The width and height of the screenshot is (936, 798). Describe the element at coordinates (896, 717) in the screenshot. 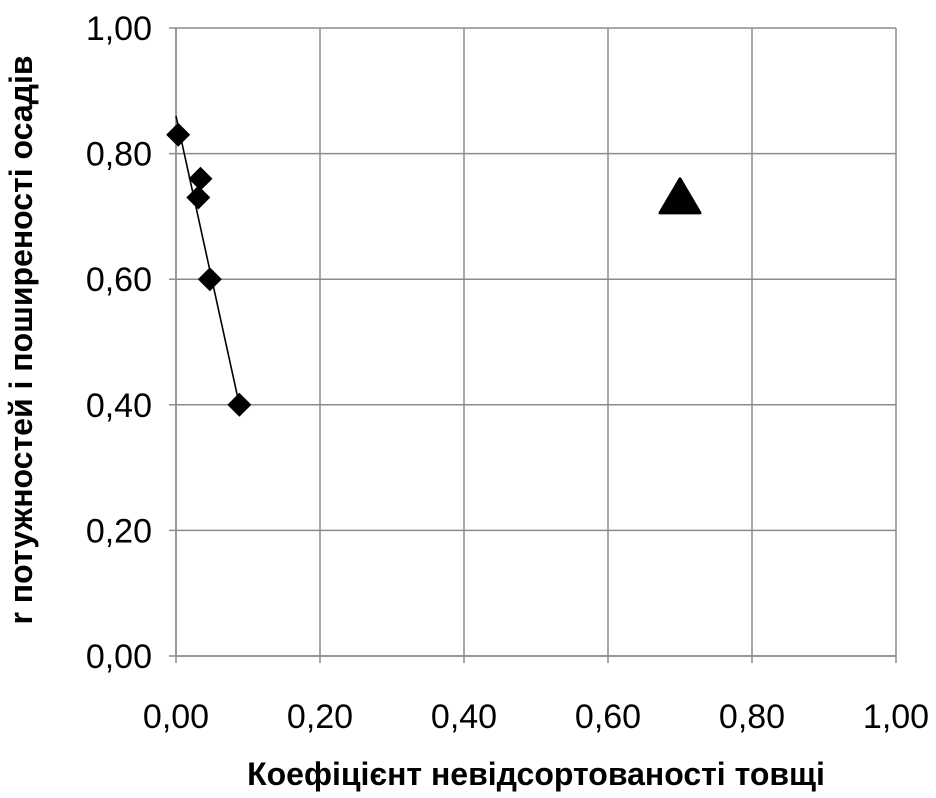

I see `x-tick-label: 1,00` at that location.